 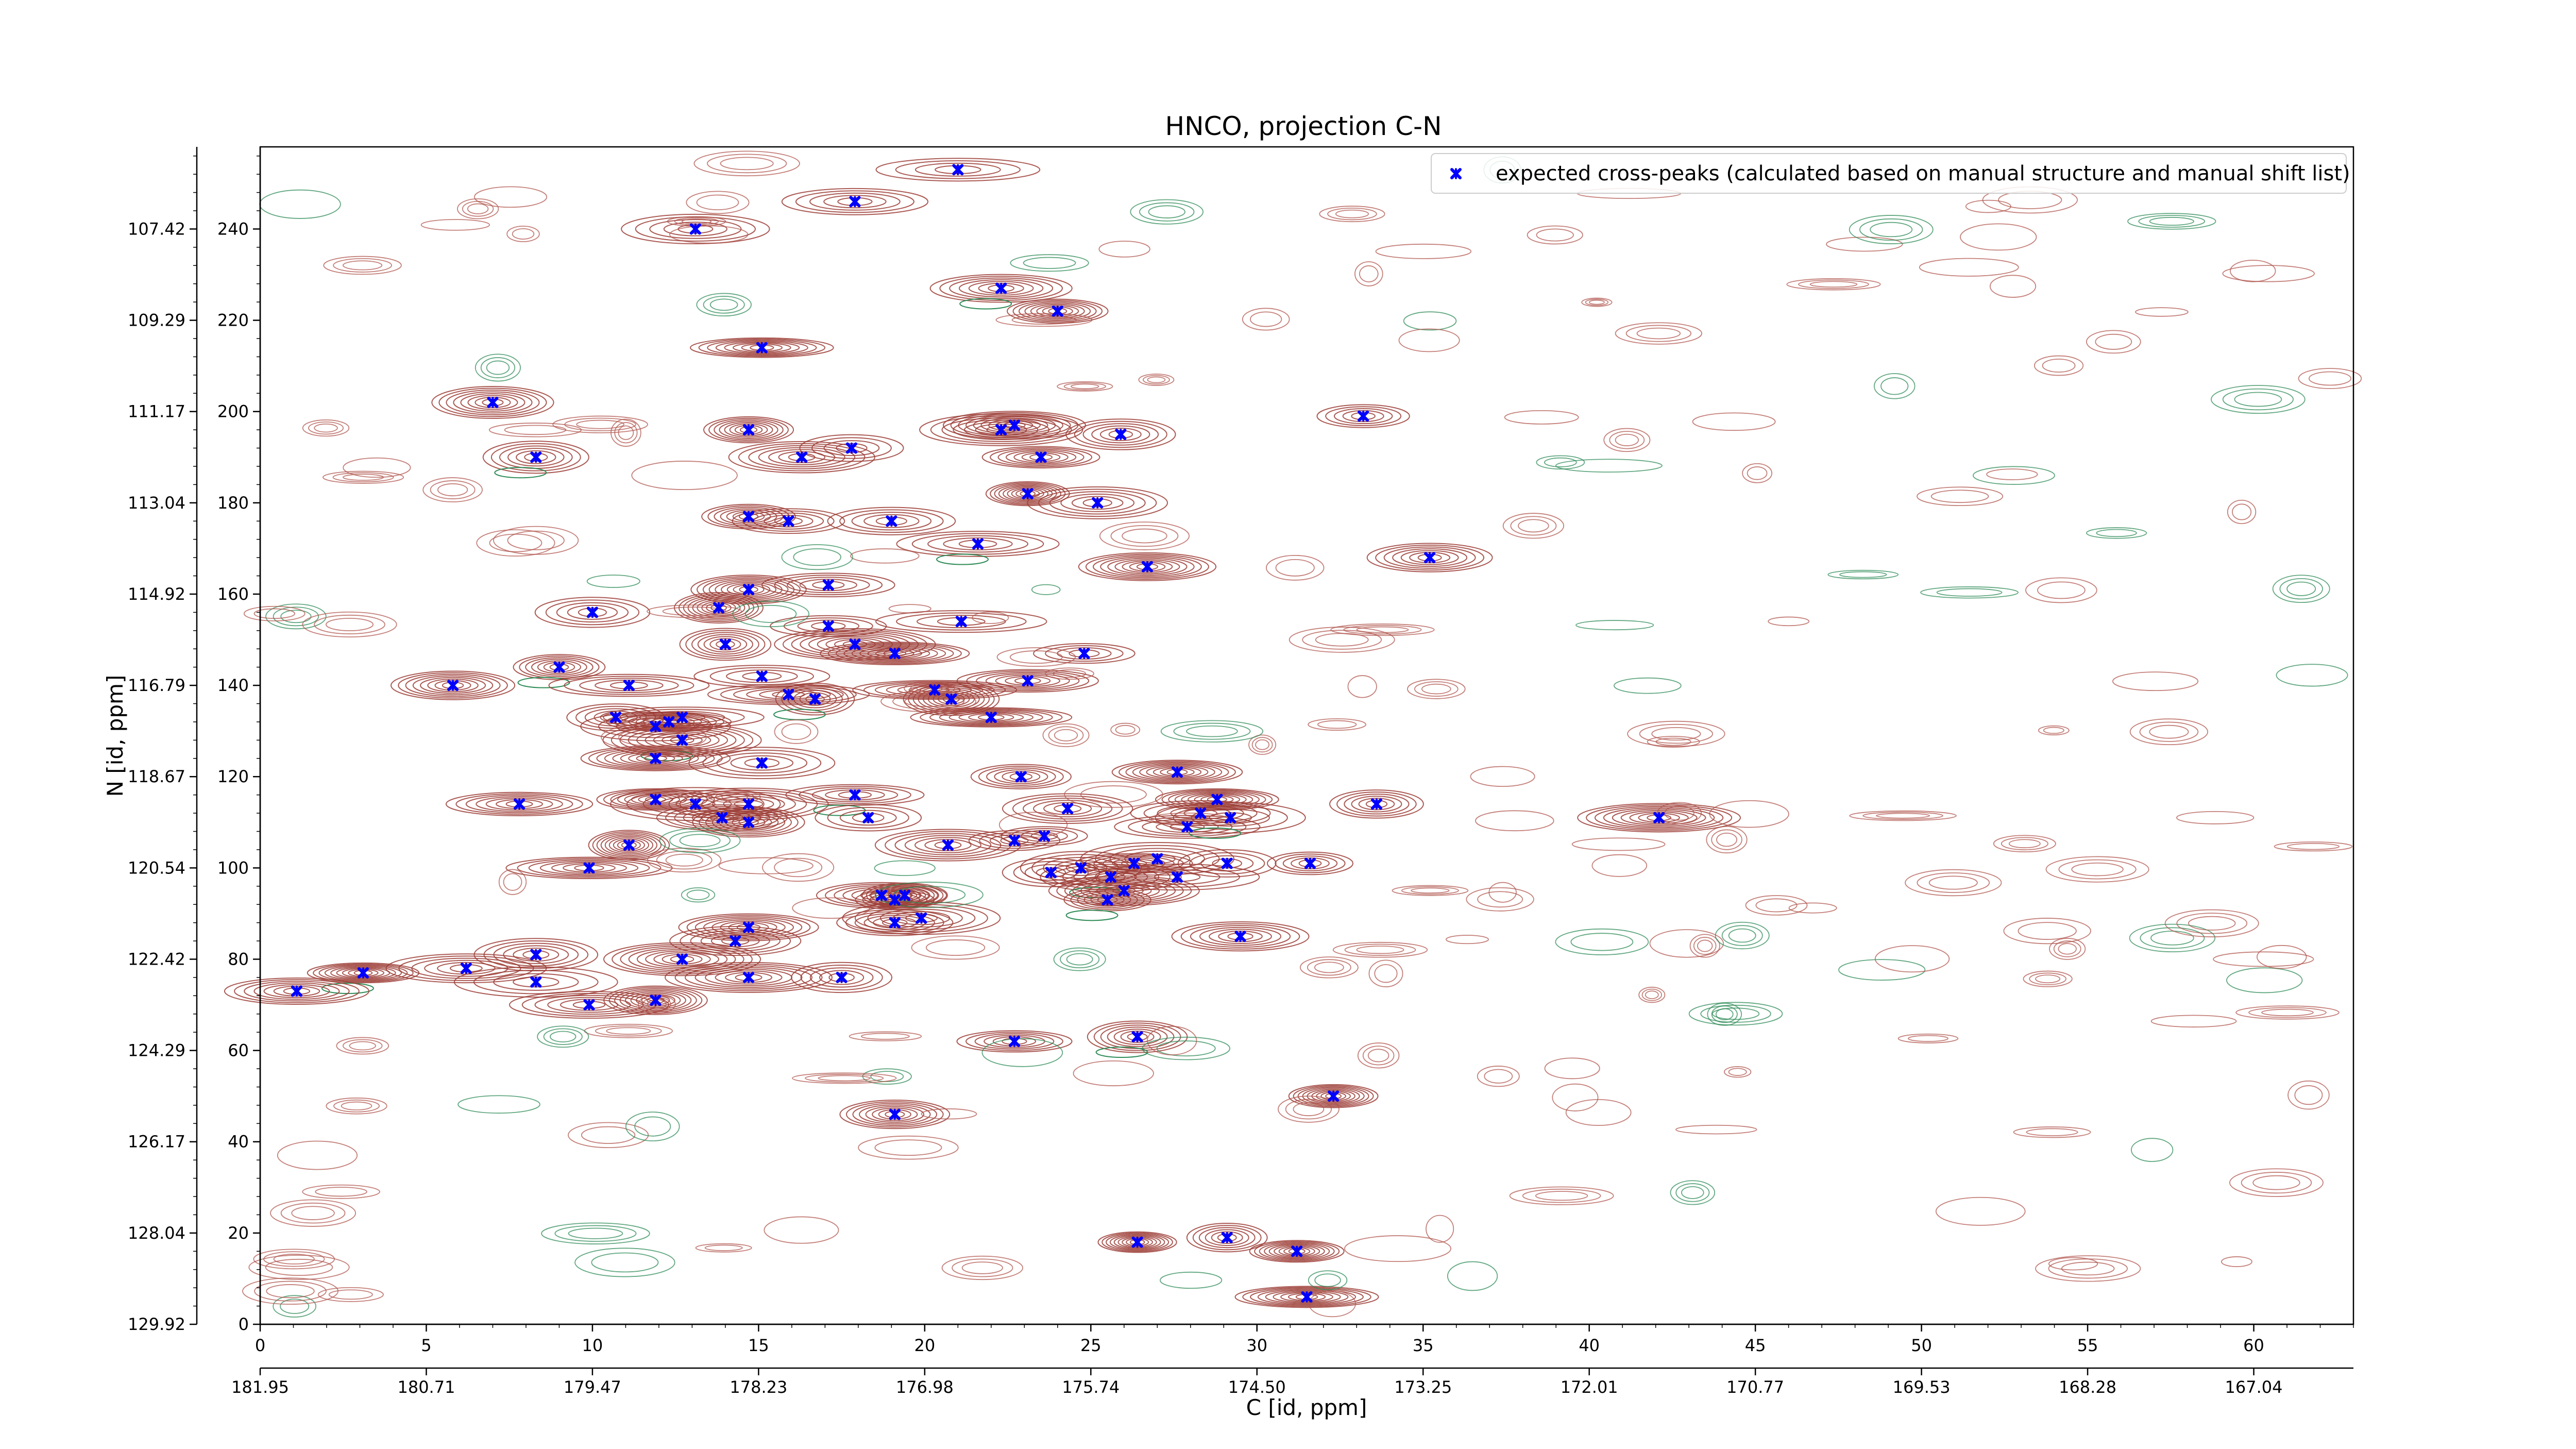 I want to click on y-tick-ppm-label: 126.17, so click(x=156, y=1142).